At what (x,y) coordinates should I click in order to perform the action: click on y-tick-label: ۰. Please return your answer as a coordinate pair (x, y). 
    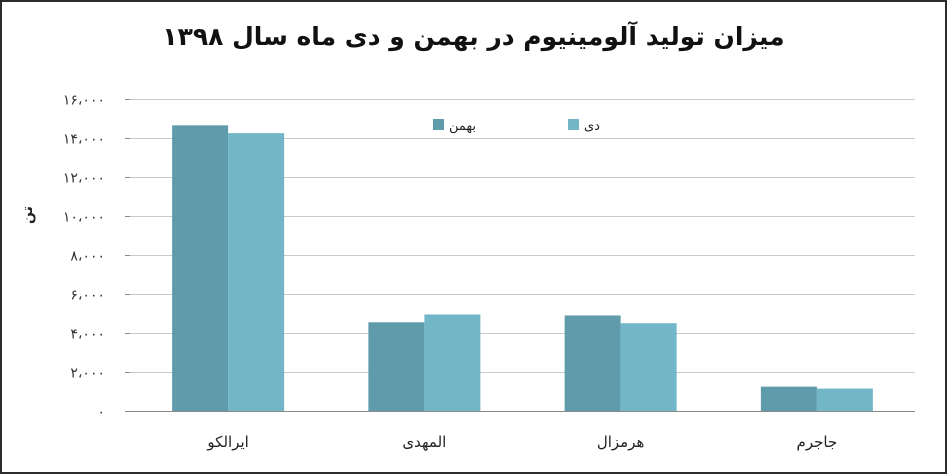
    Looking at the image, I should click on (101, 413).